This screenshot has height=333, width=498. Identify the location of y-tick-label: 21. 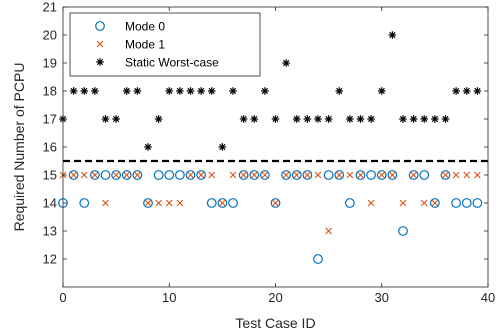
(50, 7).